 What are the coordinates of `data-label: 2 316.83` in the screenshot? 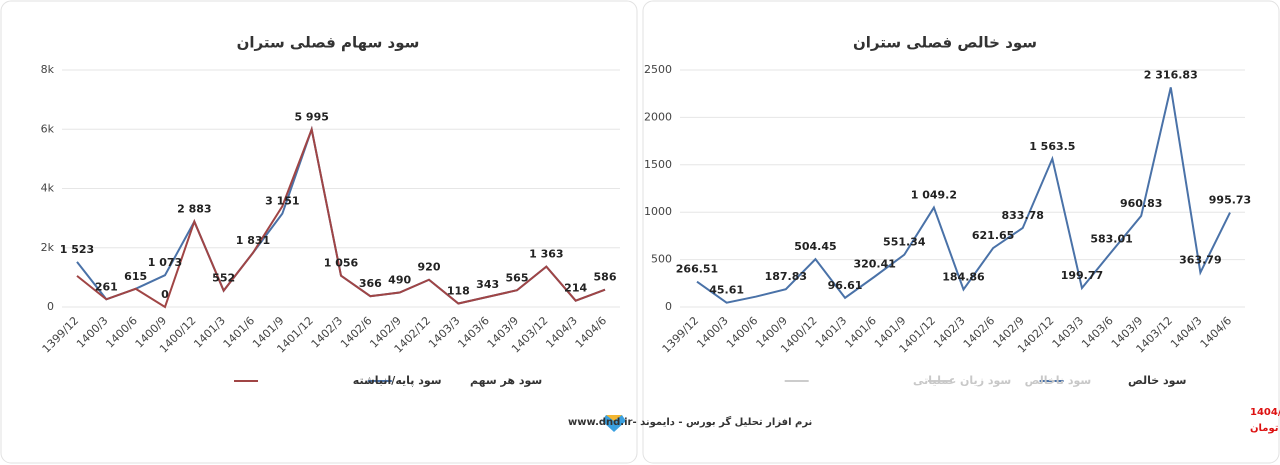 It's located at (1171, 74).